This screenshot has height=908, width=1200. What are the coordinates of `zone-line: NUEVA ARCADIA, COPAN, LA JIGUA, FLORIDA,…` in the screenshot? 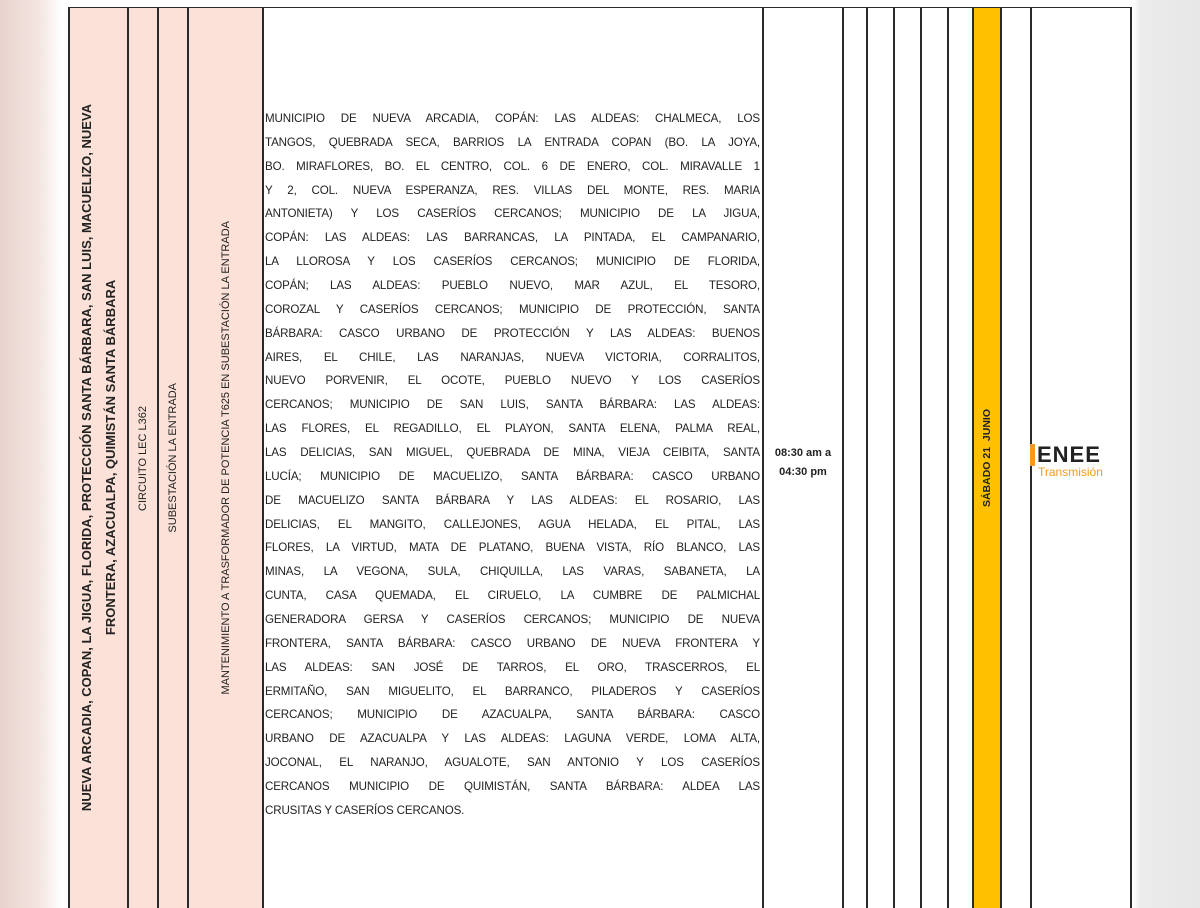 It's located at (86, 458).